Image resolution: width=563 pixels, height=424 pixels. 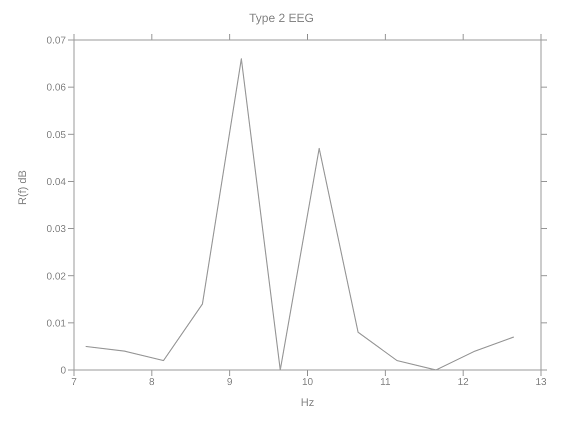 I want to click on y-tick-label: 0.07, so click(x=56, y=41).